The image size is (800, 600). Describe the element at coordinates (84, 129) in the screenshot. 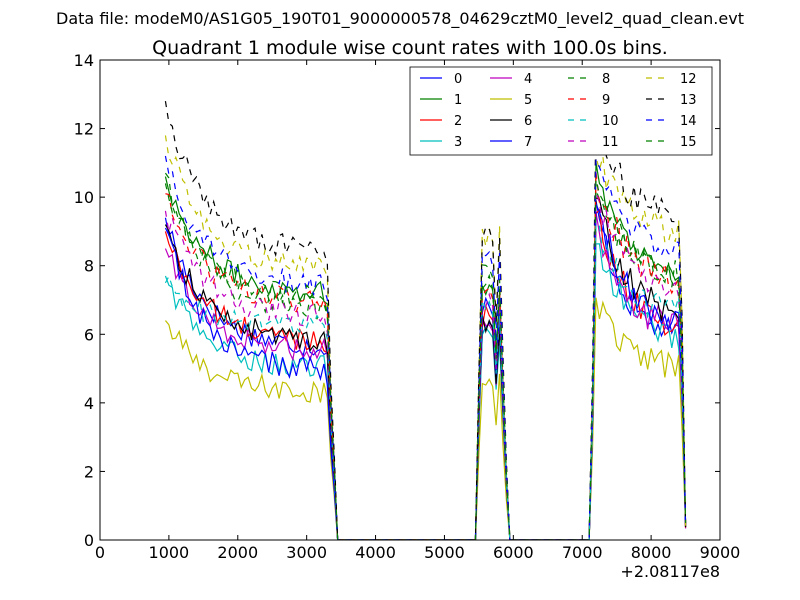

I see `y-tick-label: 12` at that location.